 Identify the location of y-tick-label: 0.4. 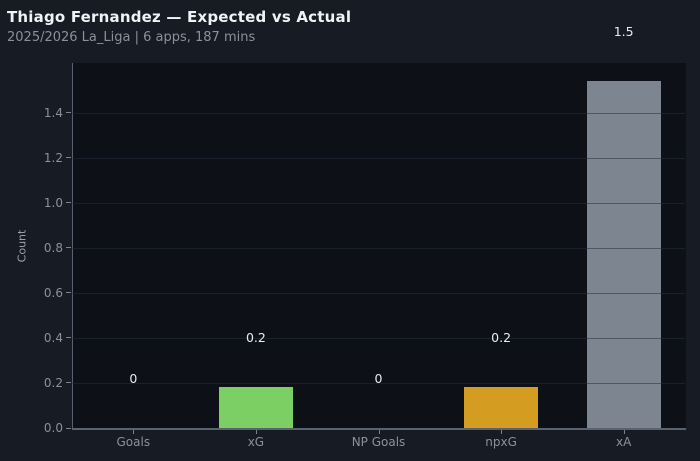
(53, 337).